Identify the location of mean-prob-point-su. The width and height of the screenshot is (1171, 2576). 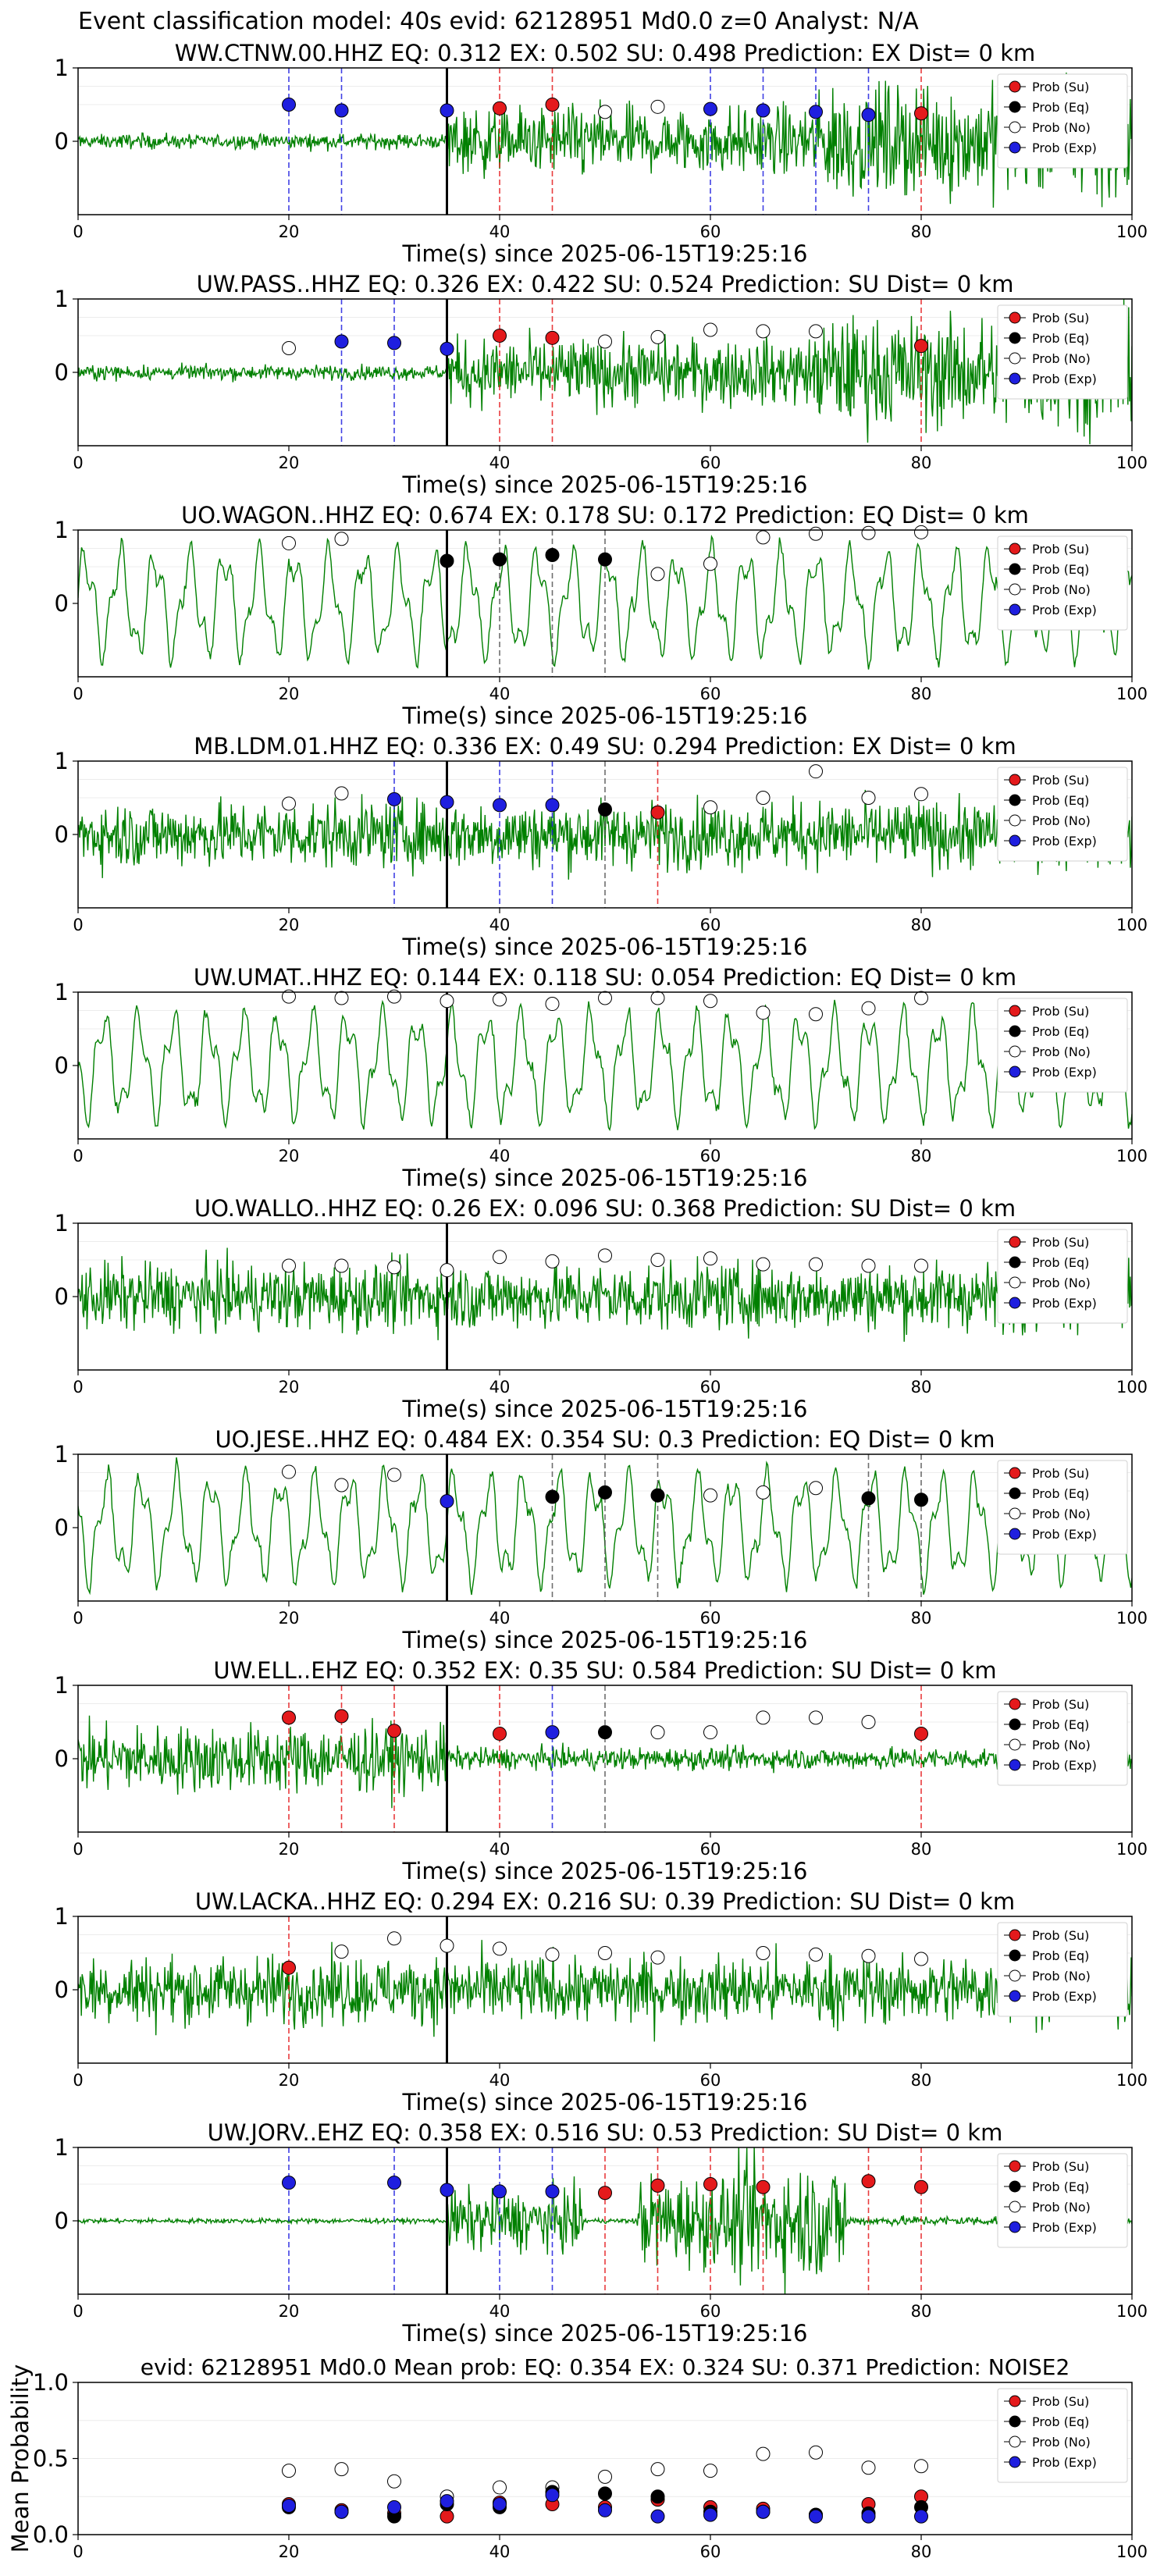
(447, 2516).